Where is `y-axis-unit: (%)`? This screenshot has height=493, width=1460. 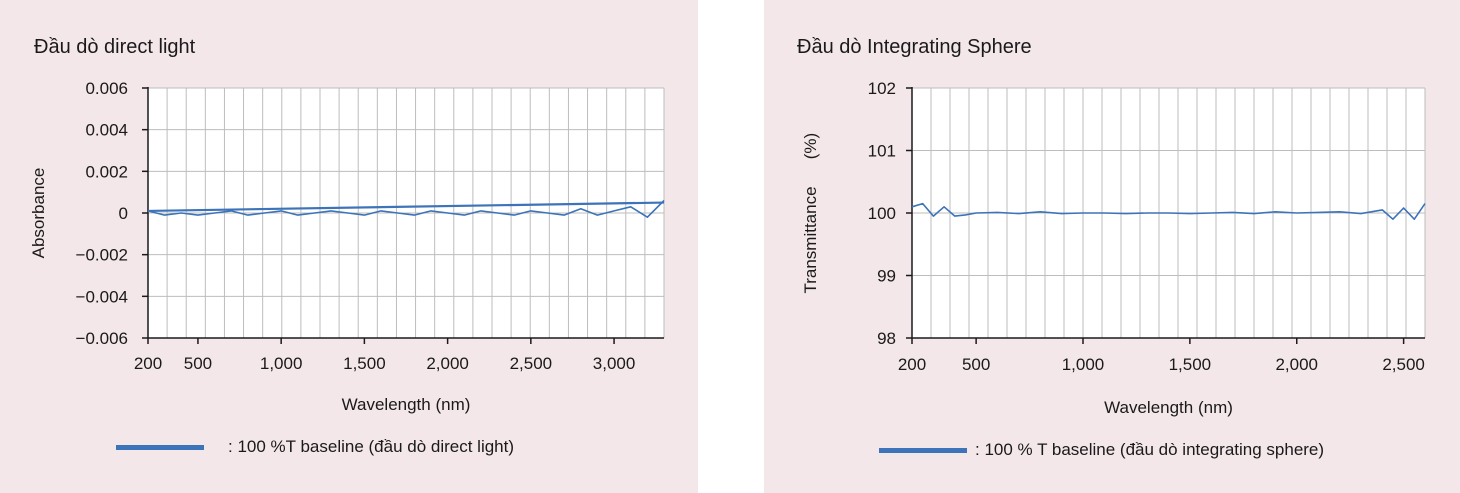
y-axis-unit: (%) is located at coordinates (810, 146).